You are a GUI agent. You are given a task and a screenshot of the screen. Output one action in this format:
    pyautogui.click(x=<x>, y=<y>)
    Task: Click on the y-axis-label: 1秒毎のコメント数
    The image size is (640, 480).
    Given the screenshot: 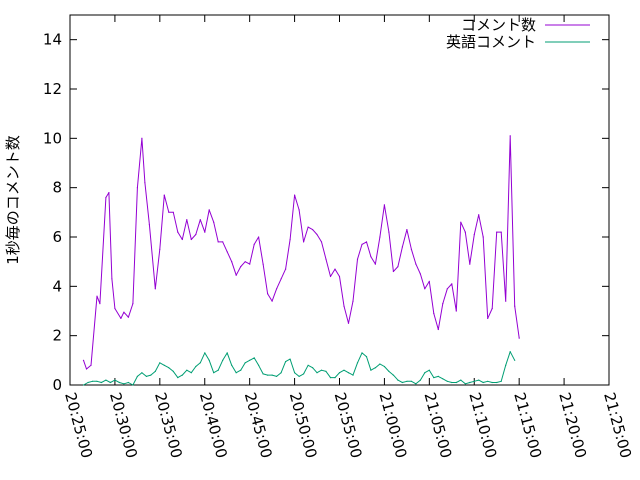 What is the action you would take?
    pyautogui.click(x=13, y=200)
    